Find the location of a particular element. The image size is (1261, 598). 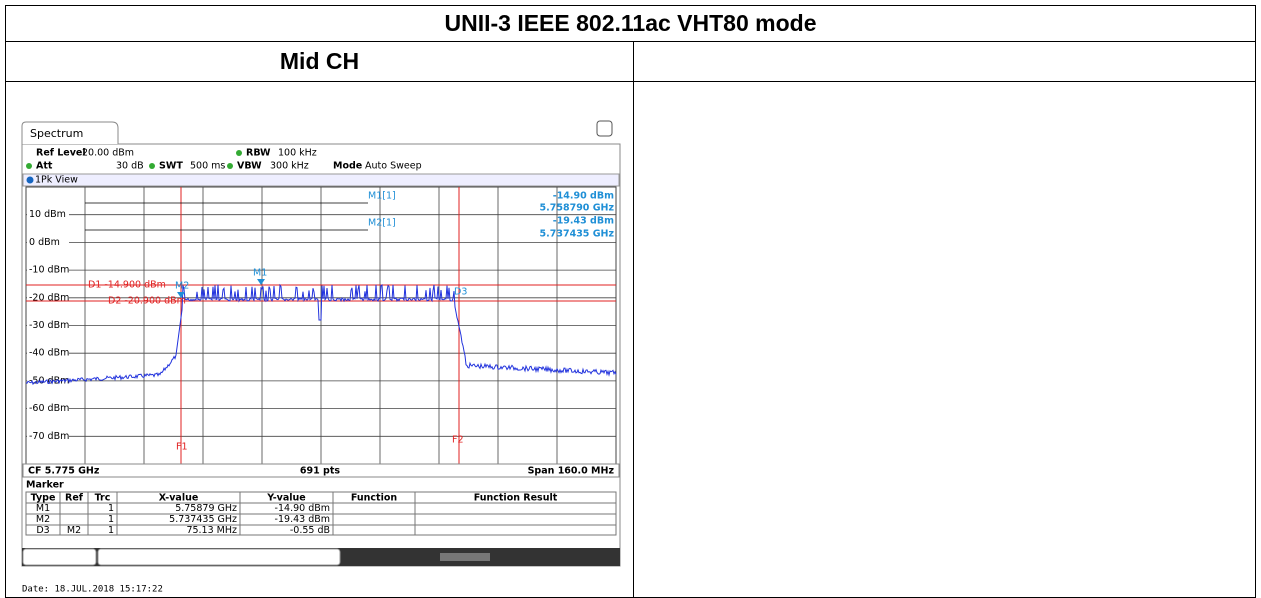

table-cell: M1 is located at coordinates (43, 508).